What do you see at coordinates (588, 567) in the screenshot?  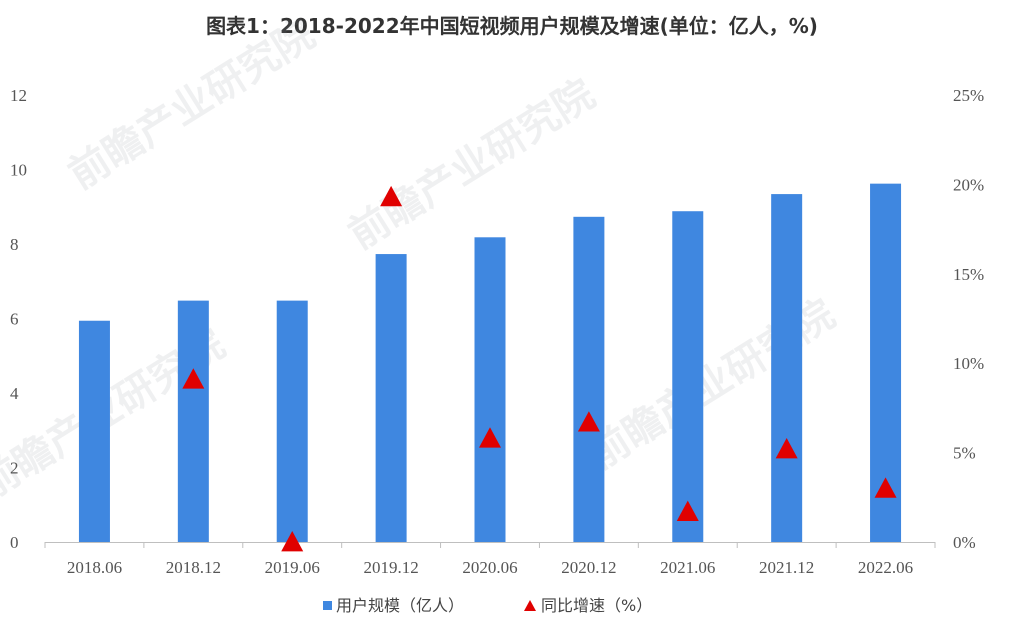 I see `x-tick-label: 2020.12` at bounding box center [588, 567].